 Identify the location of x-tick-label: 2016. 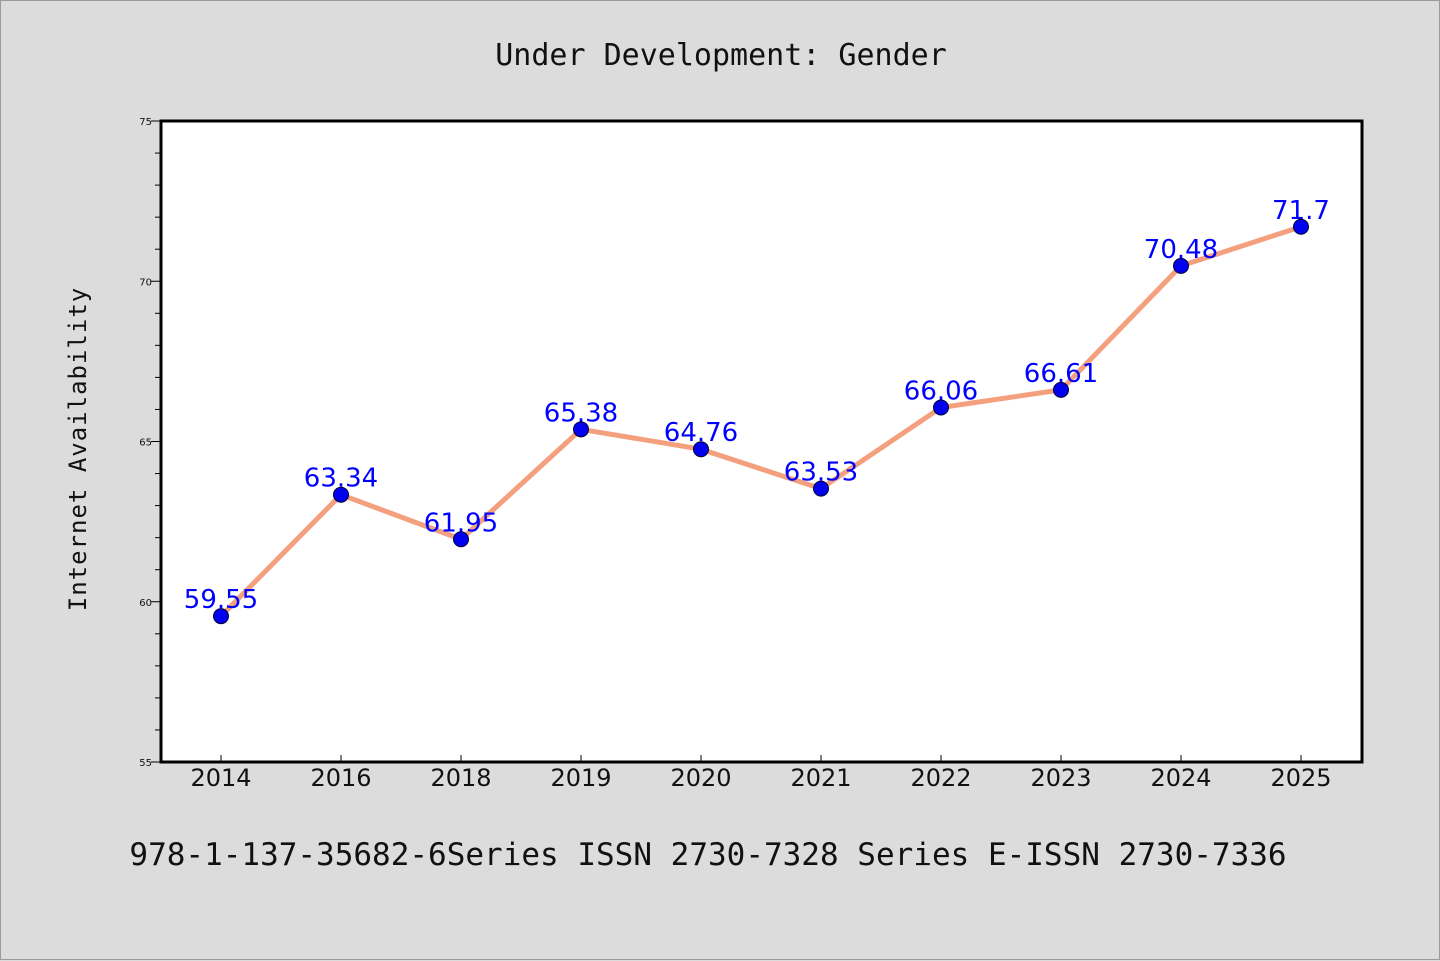
(340, 778).